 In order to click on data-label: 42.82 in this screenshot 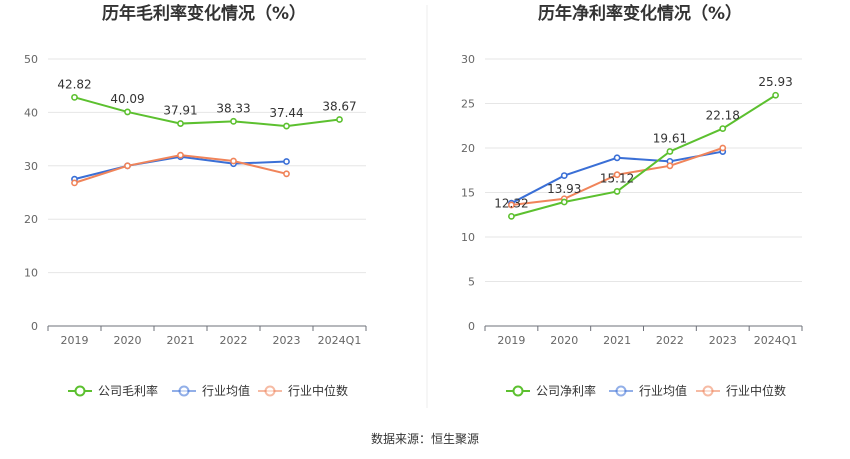, I will do `click(74, 84)`.